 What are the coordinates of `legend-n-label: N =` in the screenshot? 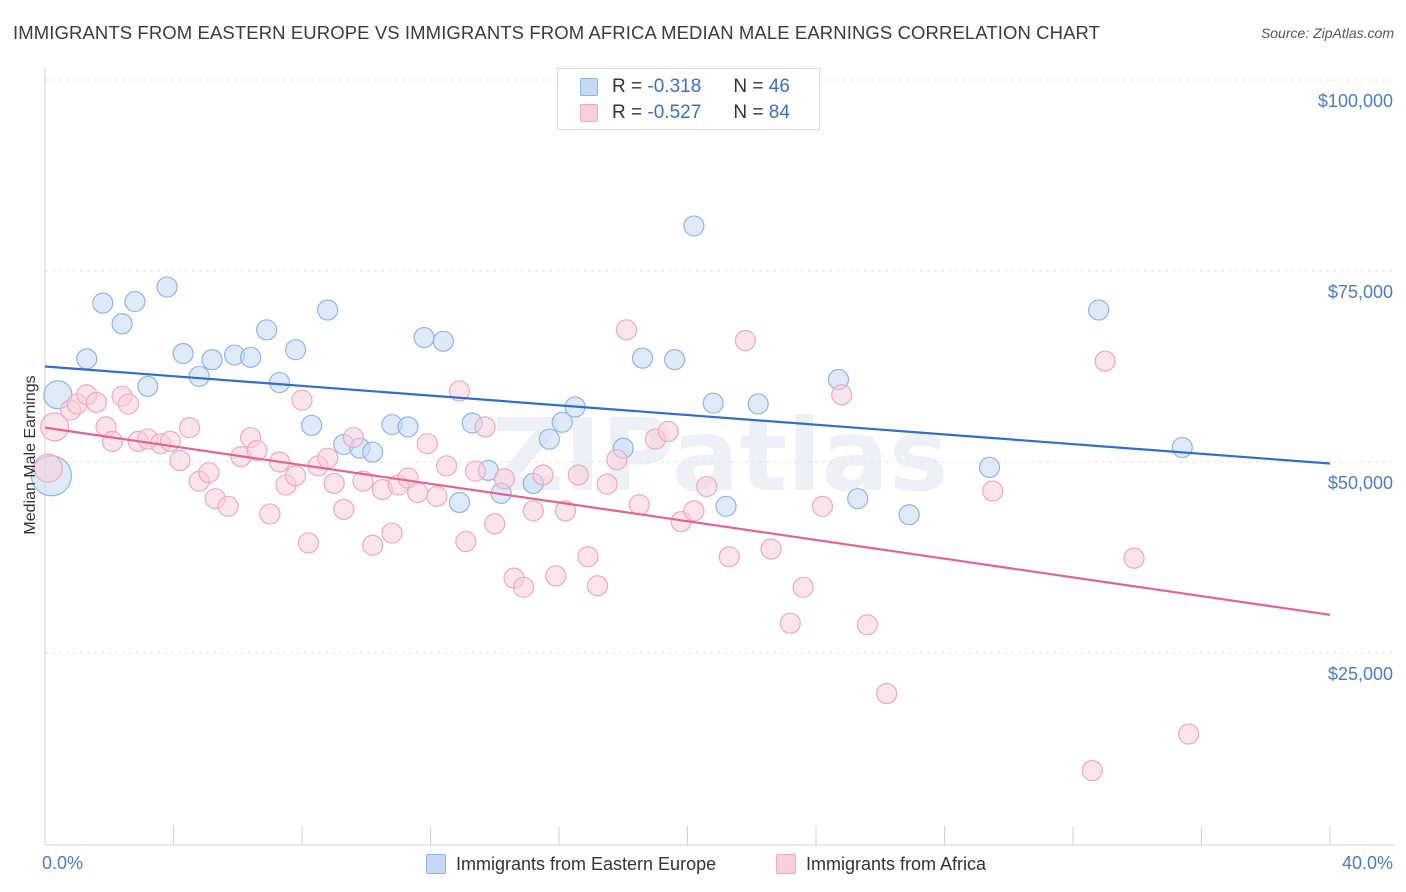 It's located at (748, 86).